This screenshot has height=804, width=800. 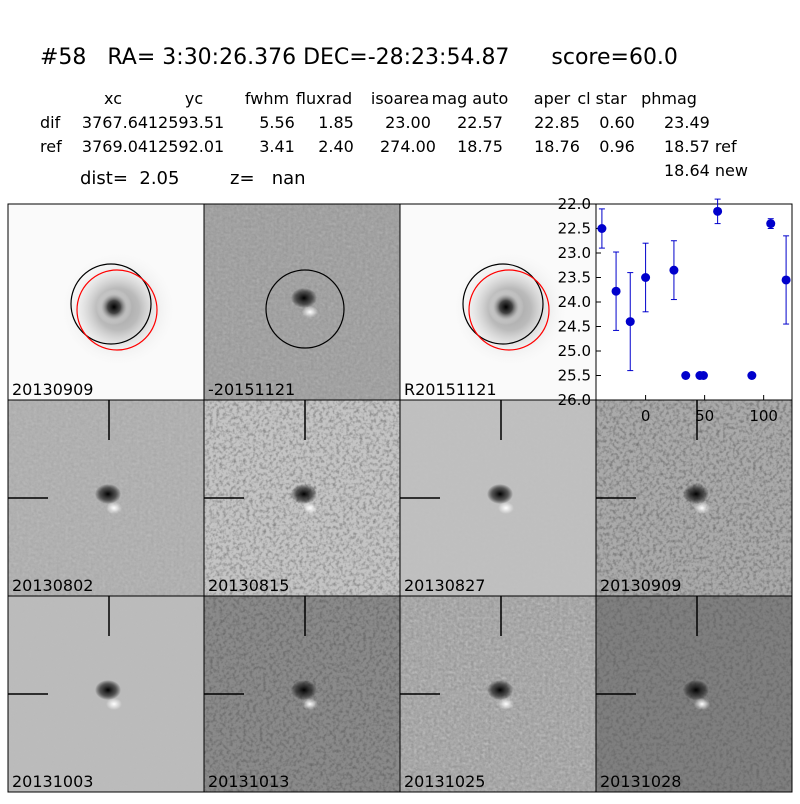 What do you see at coordinates (706, 170) in the screenshot?
I see `cell: 18.64 new` at bounding box center [706, 170].